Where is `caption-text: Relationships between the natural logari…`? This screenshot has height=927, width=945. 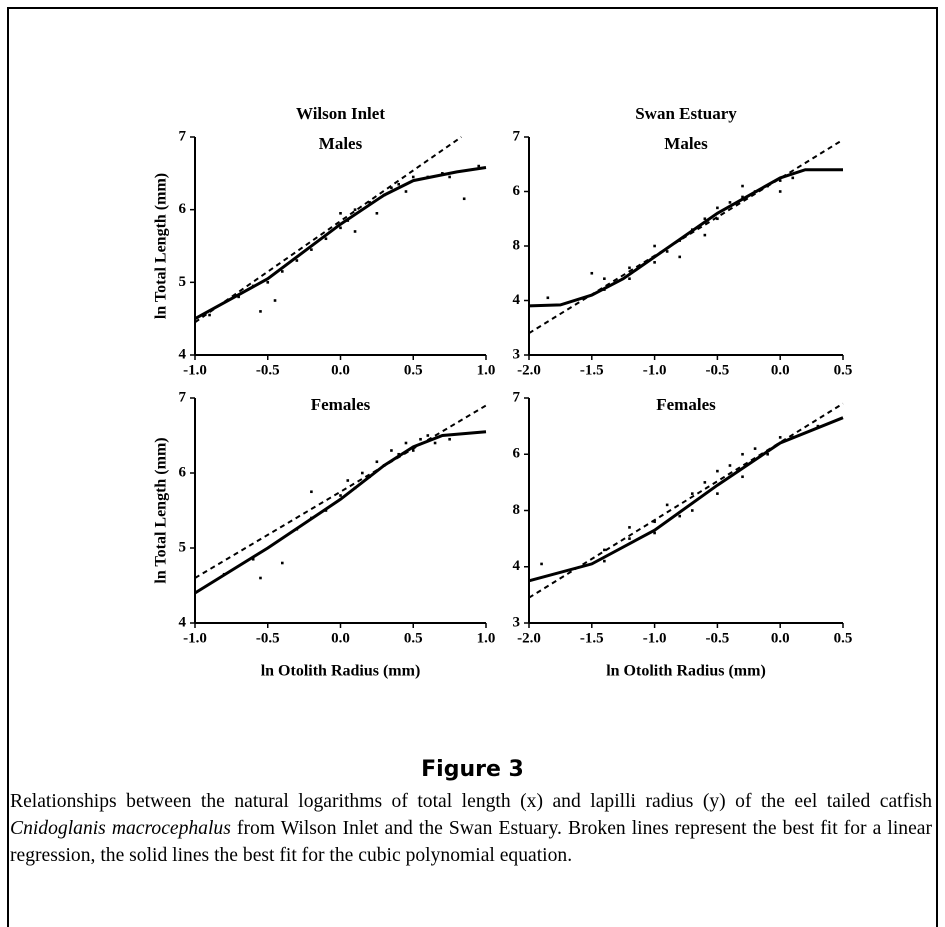 caption-text: Relationships between the natural logari… is located at coordinates (471, 801).